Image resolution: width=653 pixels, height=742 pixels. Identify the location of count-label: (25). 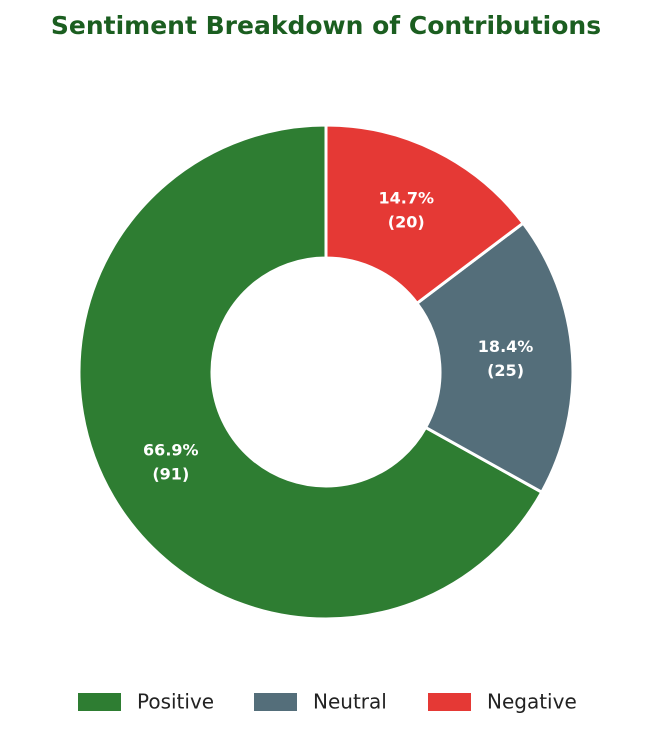
(505, 370).